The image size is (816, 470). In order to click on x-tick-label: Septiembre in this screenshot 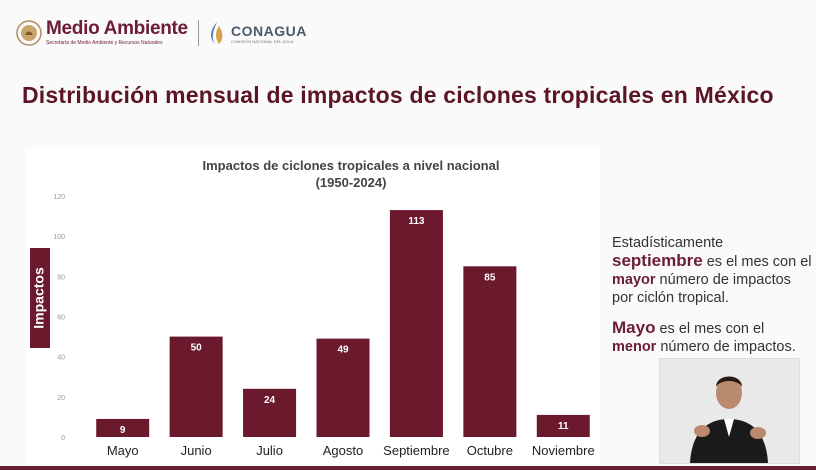, I will do `click(416, 450)`.